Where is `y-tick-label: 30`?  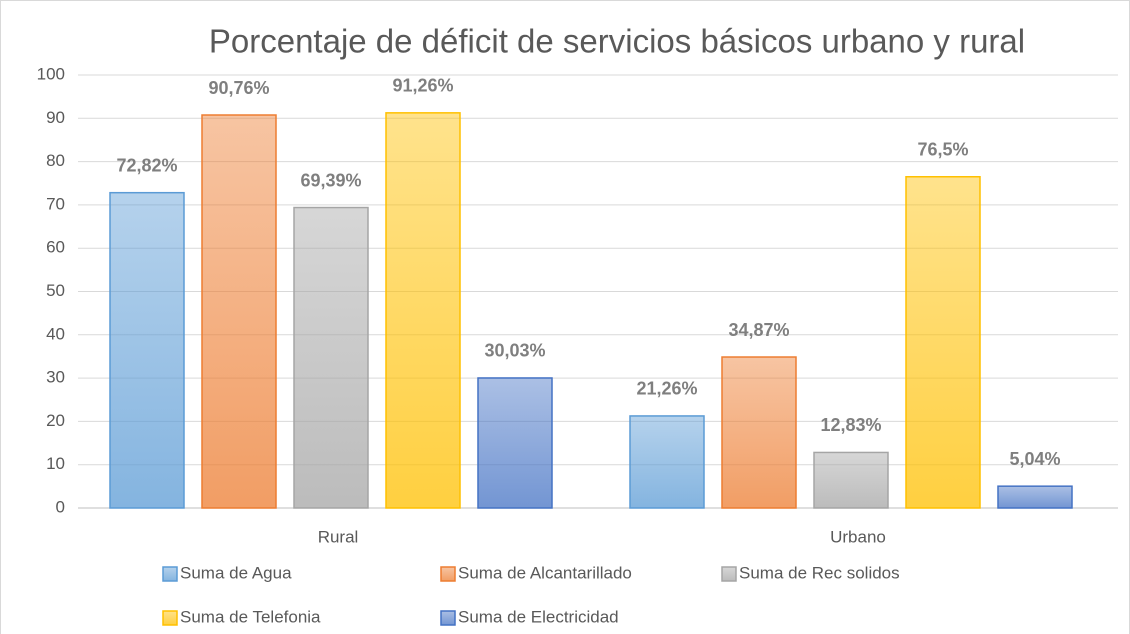 y-tick-label: 30 is located at coordinates (55, 377).